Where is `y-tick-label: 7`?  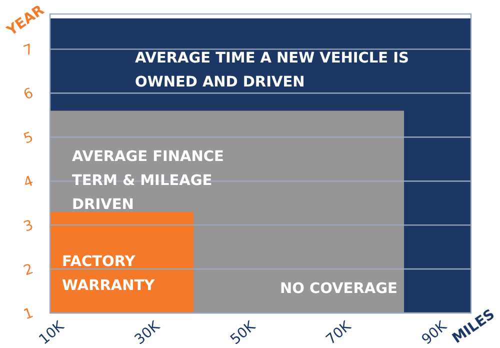
y-tick-label: 7 is located at coordinates (29, 50).